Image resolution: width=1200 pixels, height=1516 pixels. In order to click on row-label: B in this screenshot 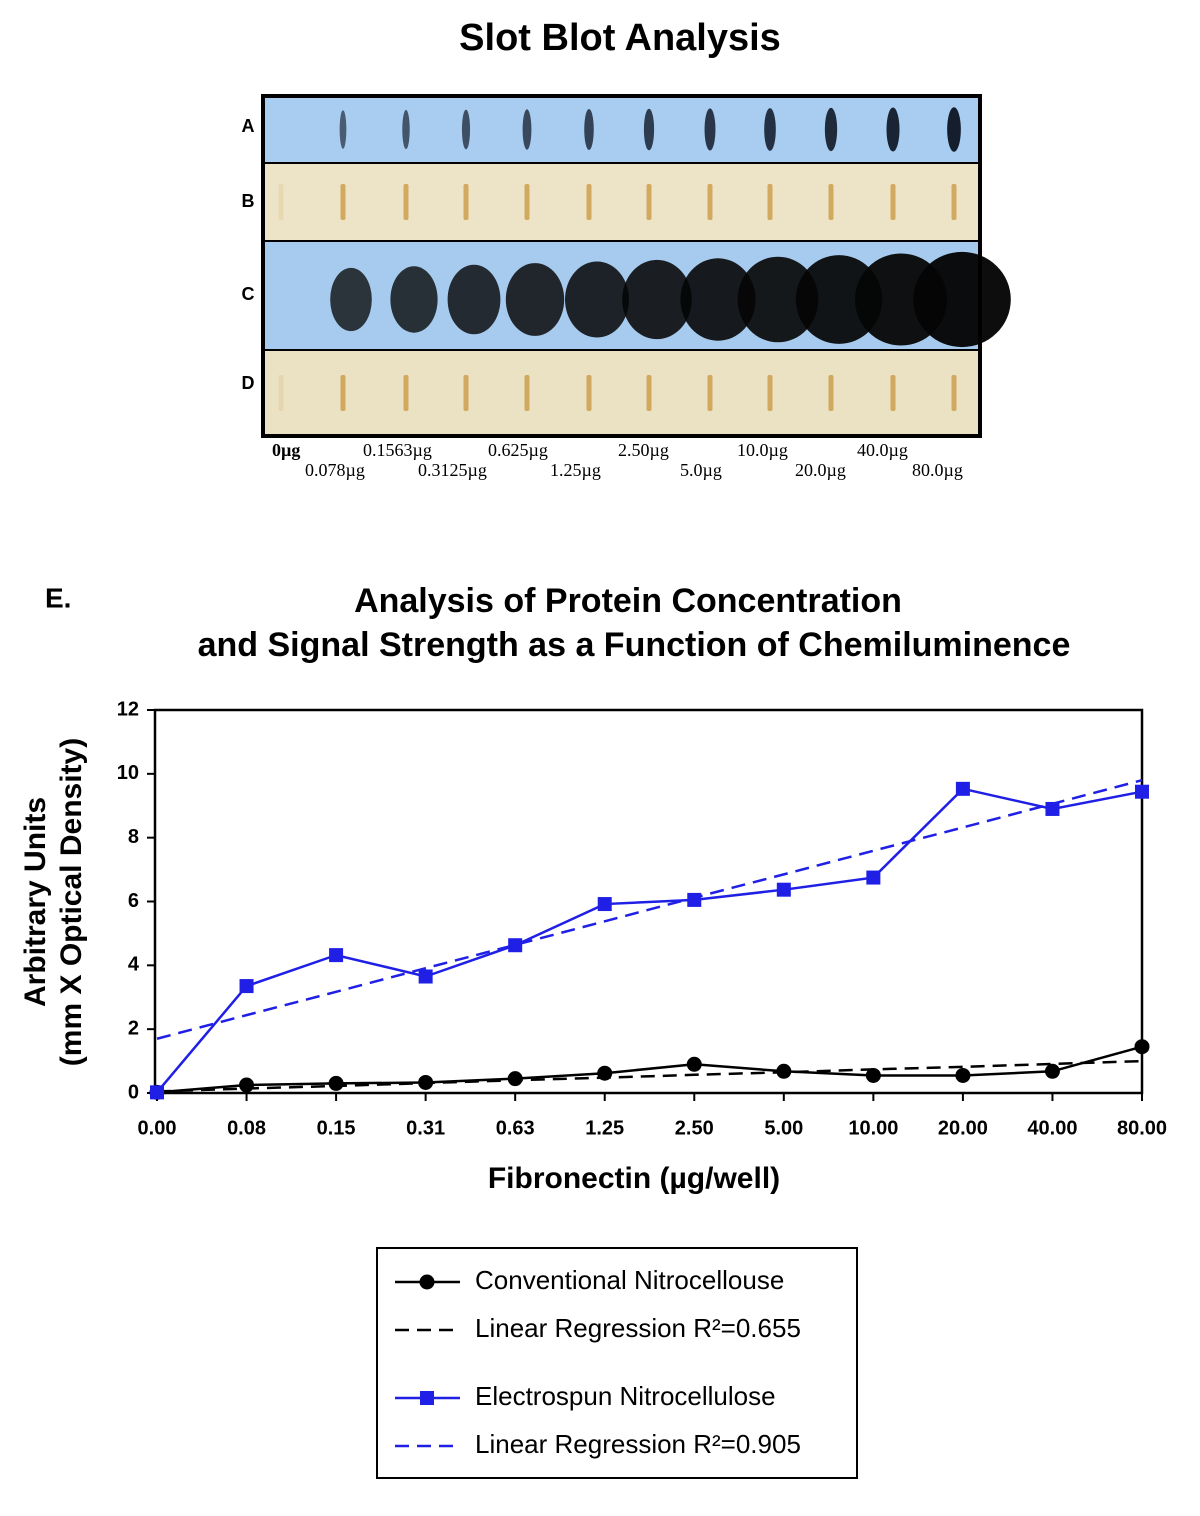, I will do `click(248, 201)`.